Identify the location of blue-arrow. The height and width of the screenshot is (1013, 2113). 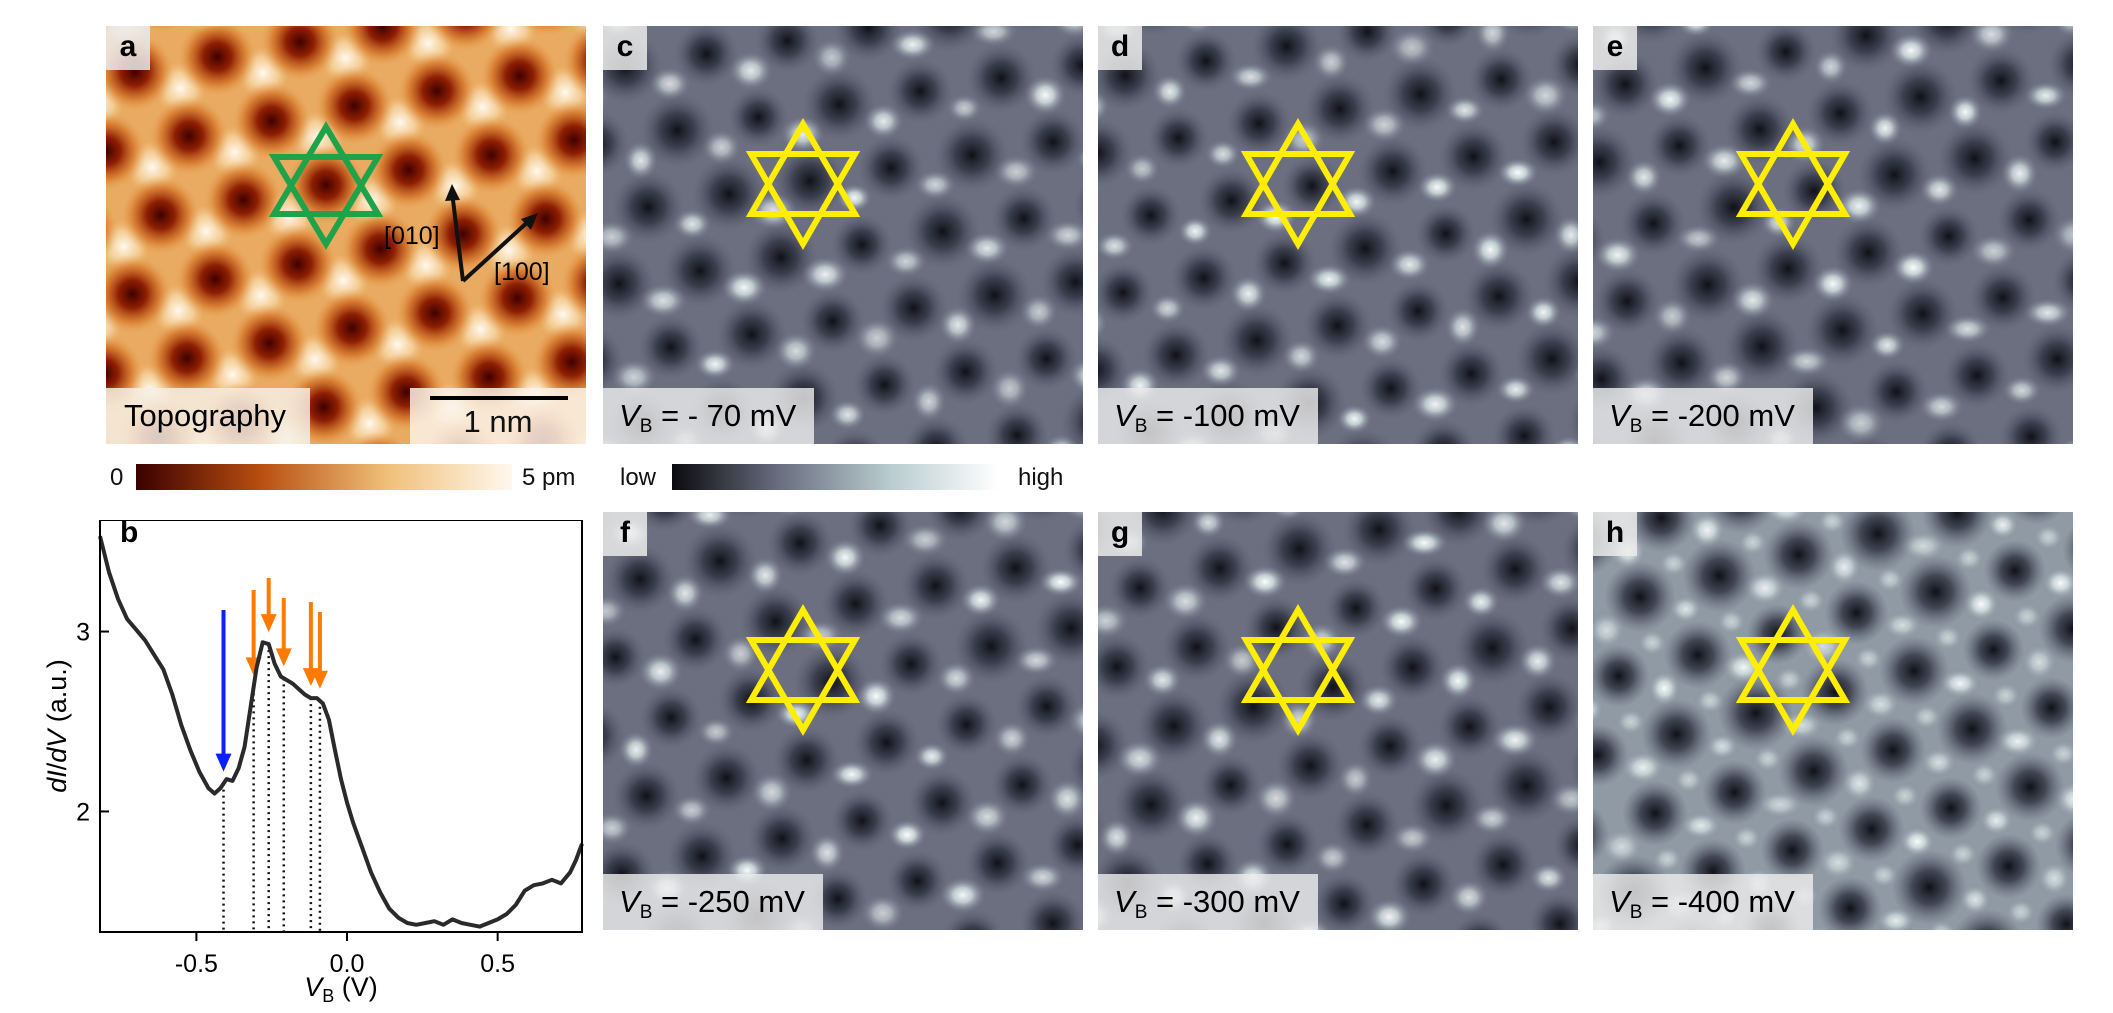
(223, 691).